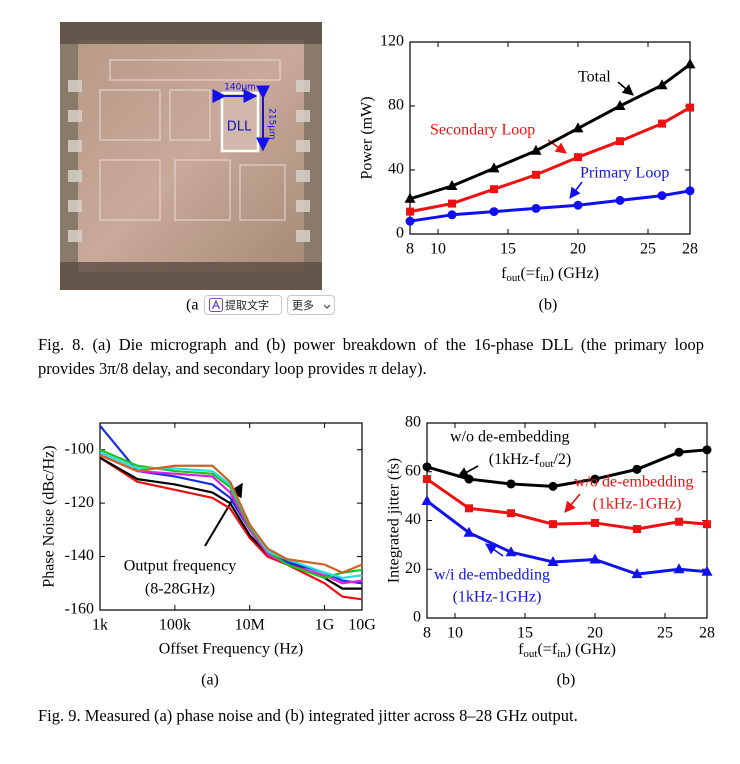  Describe the element at coordinates (574, 273) in the screenshot. I see `text-part: ) (GHz)` at that location.